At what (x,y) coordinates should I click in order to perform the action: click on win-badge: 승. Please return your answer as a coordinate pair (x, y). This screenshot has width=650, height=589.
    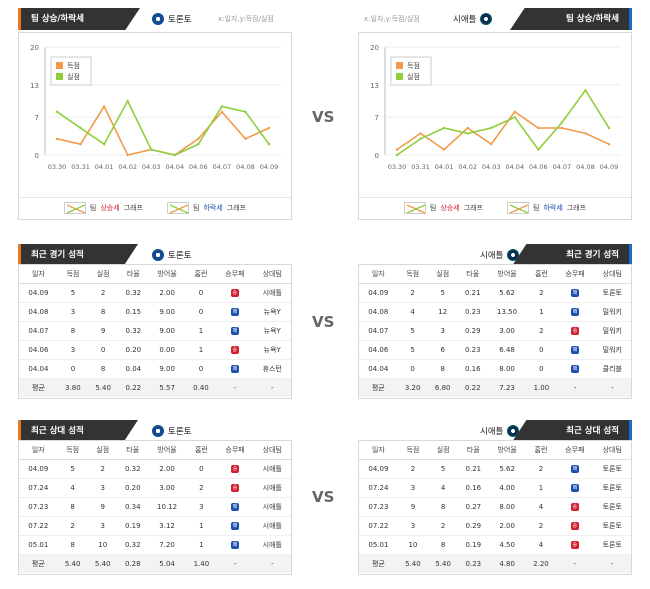
    Looking at the image, I should click on (574, 507).